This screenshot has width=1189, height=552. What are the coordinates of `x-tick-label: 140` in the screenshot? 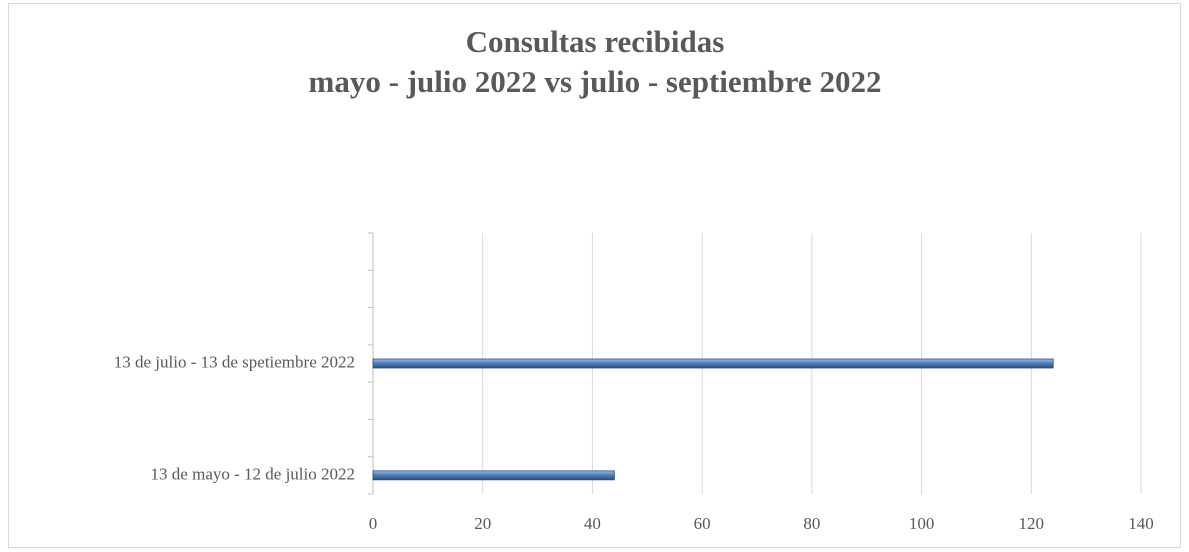 It's located at (1141, 523).